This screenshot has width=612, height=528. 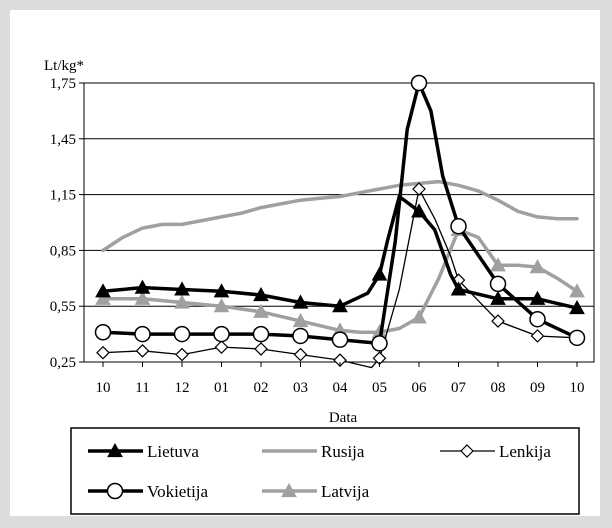 What do you see at coordinates (178, 491) in the screenshot?
I see `legend-label: Vokietija` at bounding box center [178, 491].